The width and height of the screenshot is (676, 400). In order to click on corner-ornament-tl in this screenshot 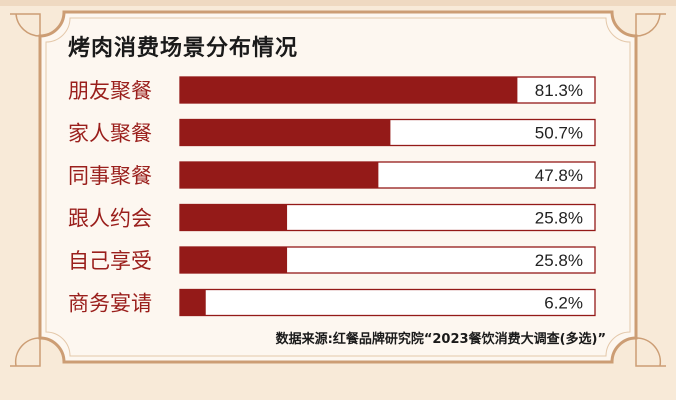, I will do `click(25, 25)`.